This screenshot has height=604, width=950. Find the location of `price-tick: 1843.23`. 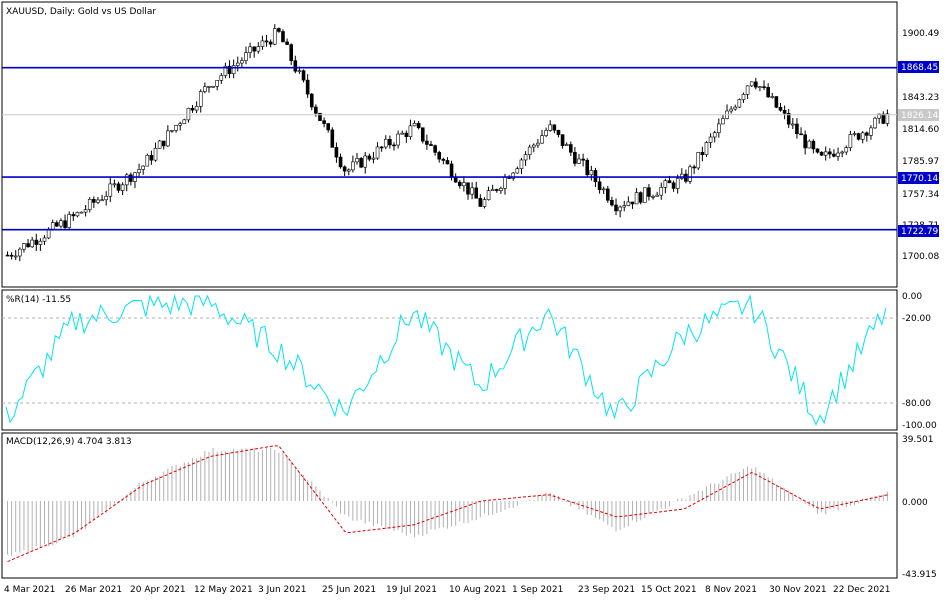

price-tick: 1843.23 is located at coordinates (920, 98).